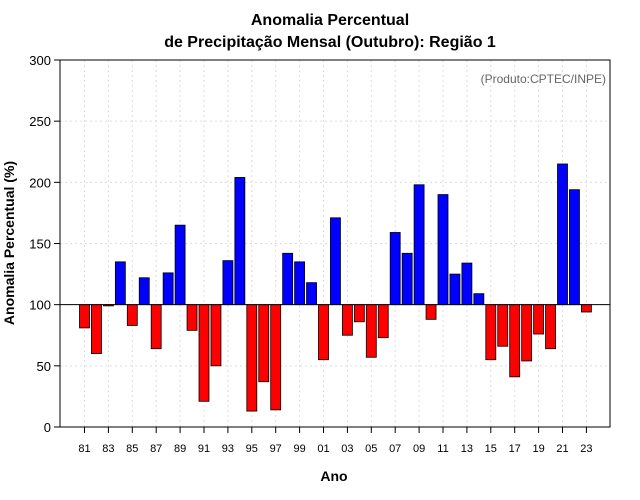  Describe the element at coordinates (347, 320) in the screenshot. I see `bar-2003` at that location.